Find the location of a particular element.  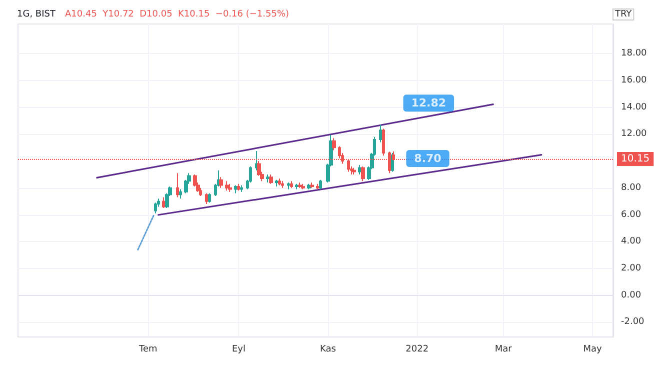

y-tick-label: 8.00 is located at coordinates (631, 187).